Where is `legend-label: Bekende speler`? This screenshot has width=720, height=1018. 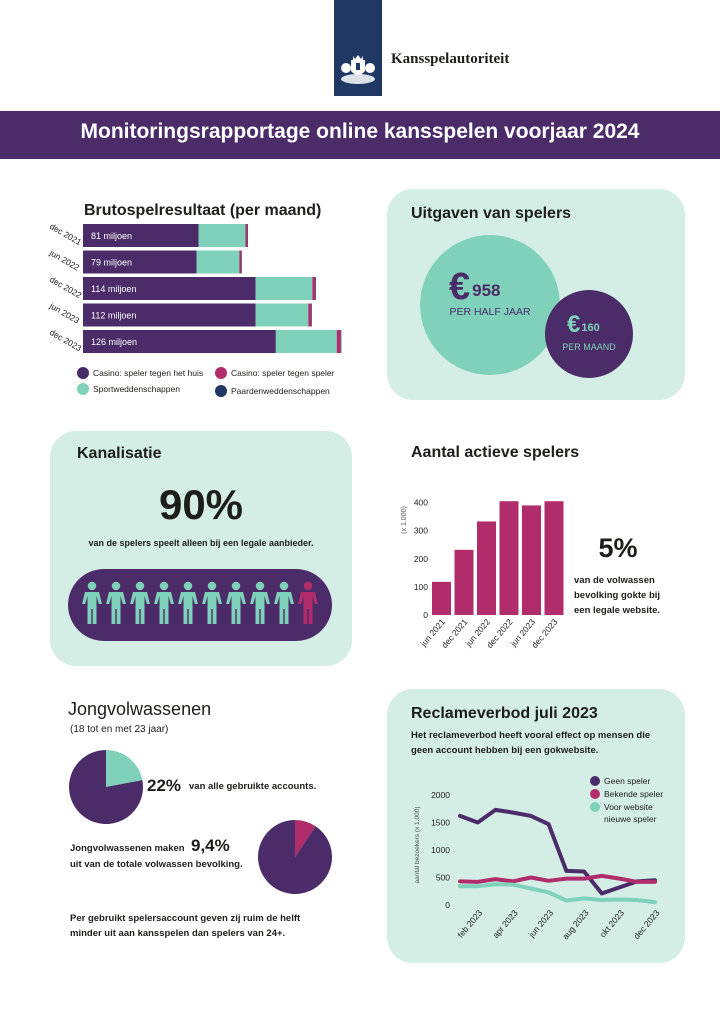
legend-label: Bekende speler is located at coordinates (633, 794).